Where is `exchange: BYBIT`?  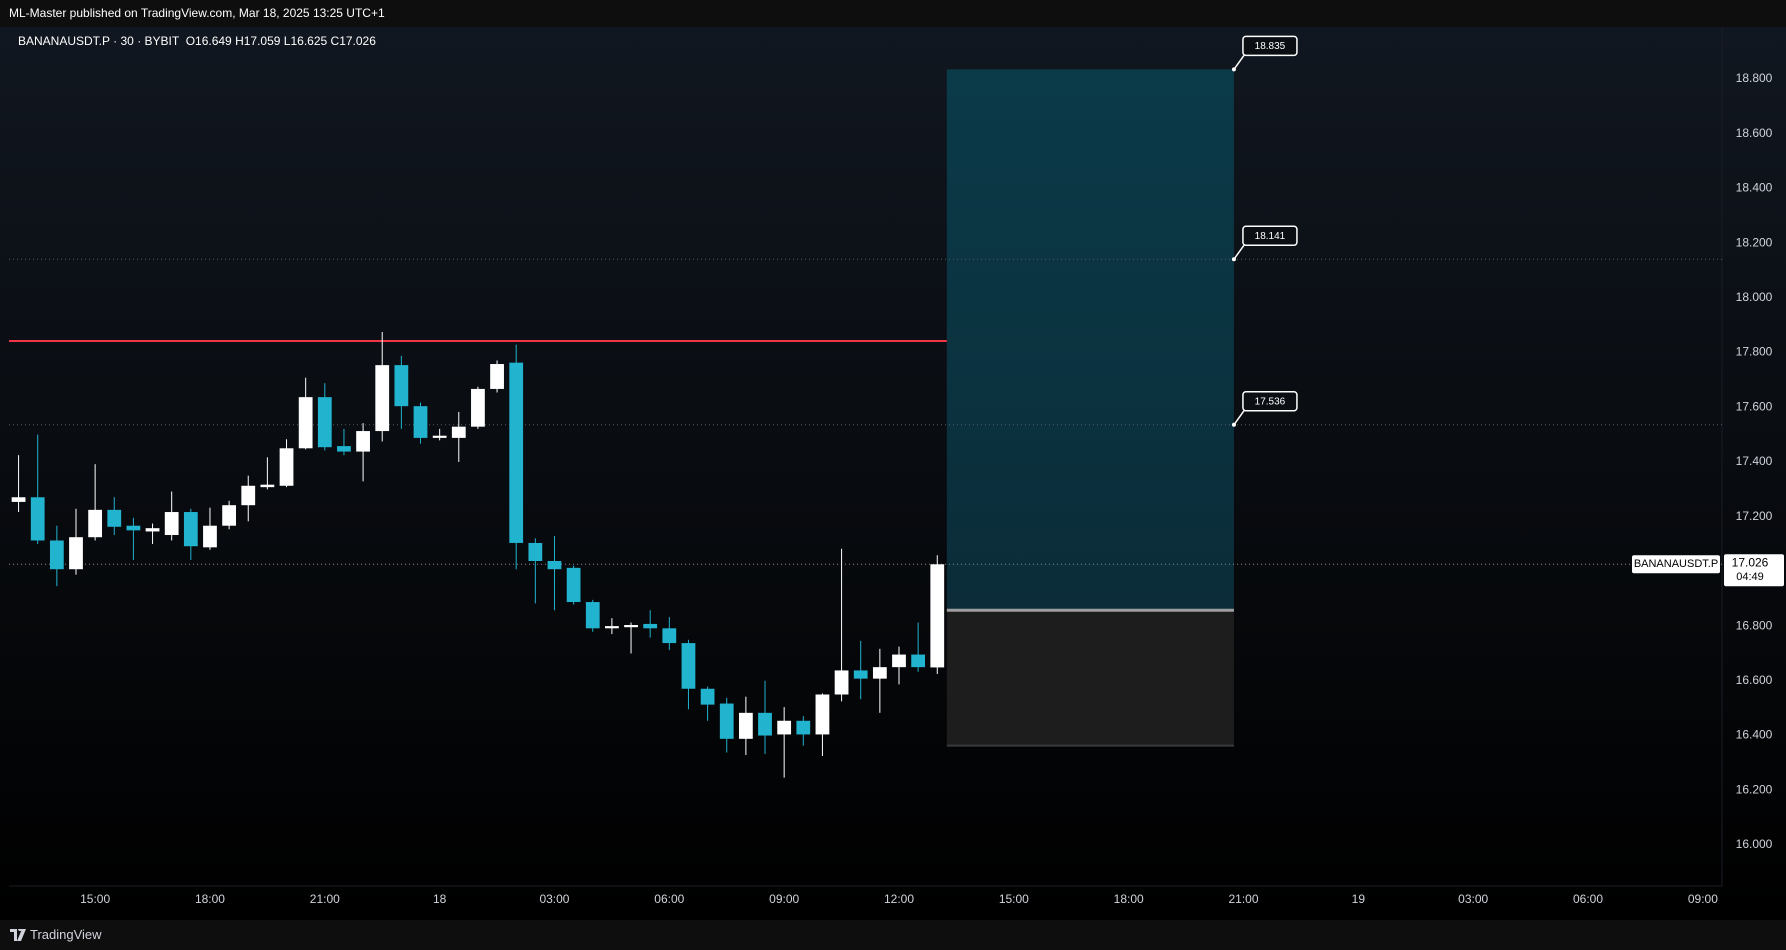 exchange: BYBIT is located at coordinates (162, 41).